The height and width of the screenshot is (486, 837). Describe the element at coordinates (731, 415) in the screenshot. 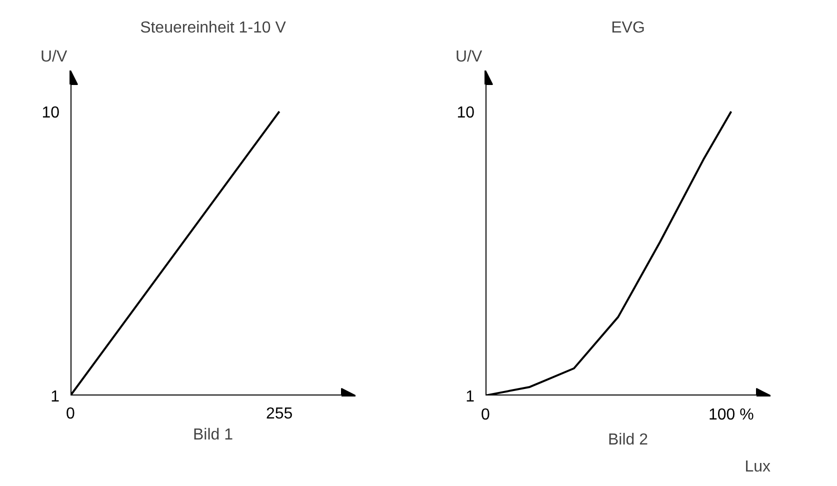

I see `x-tick-label: 100 %` at that location.